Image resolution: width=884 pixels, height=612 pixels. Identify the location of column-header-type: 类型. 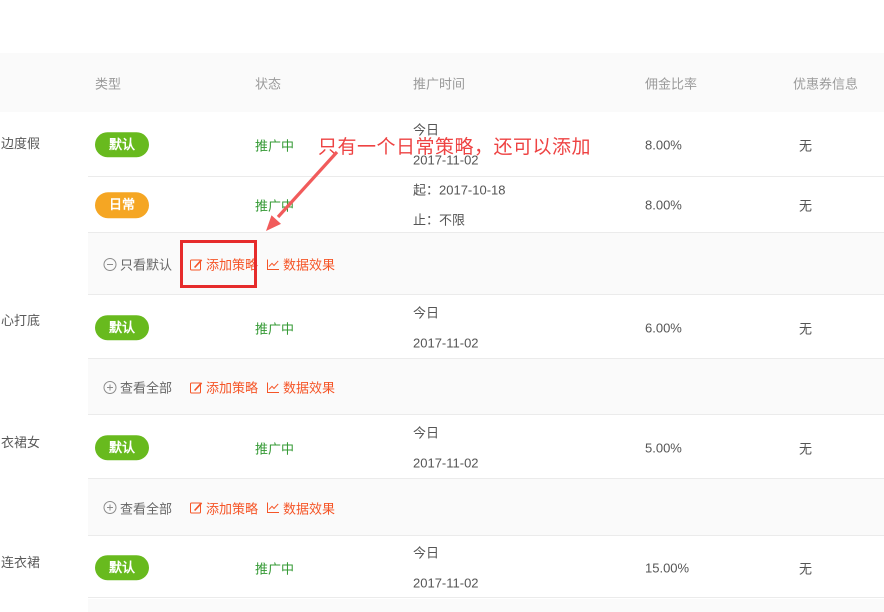
(108, 83).